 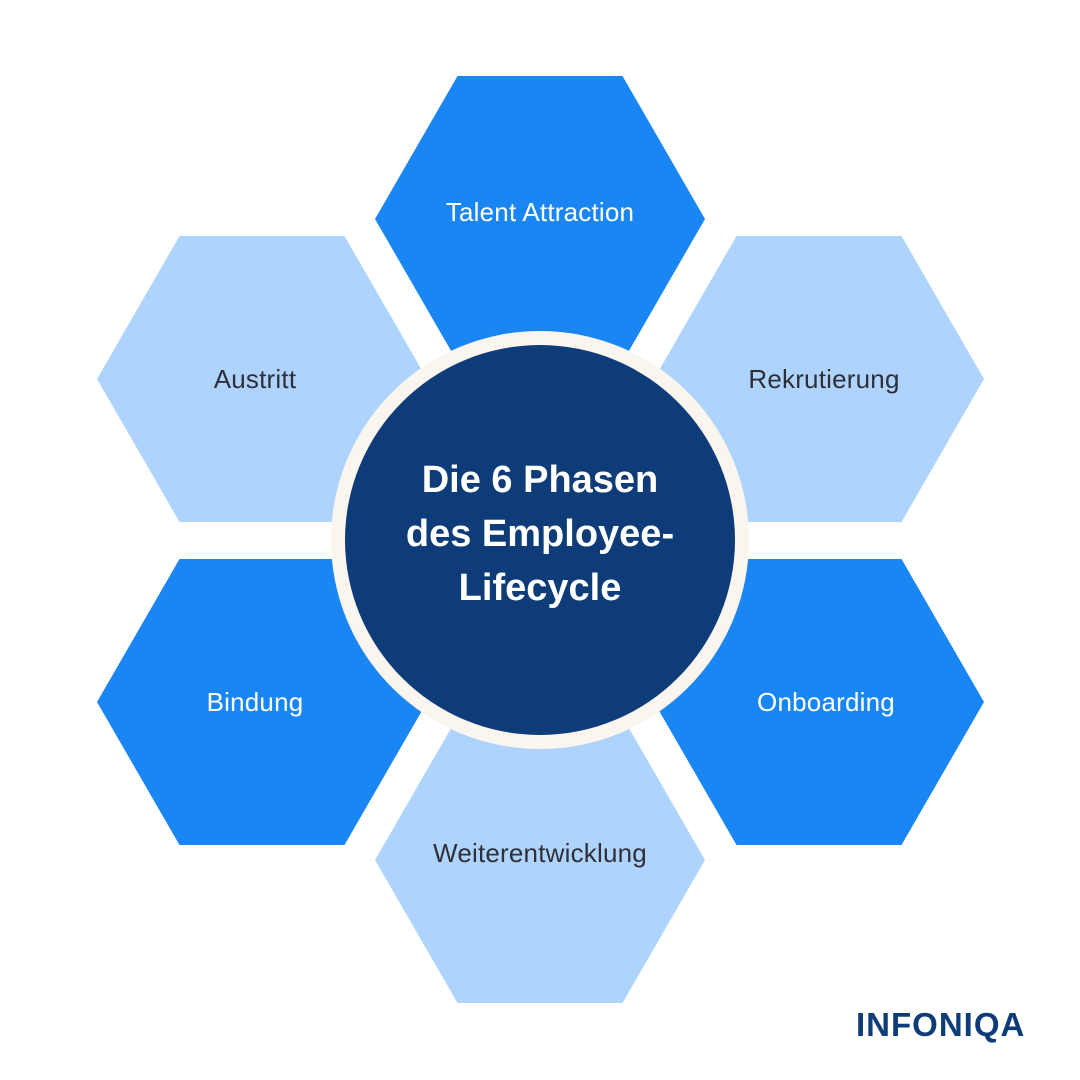 I want to click on center-title-line-1: Die 6 Phasen, so click(x=540, y=480).